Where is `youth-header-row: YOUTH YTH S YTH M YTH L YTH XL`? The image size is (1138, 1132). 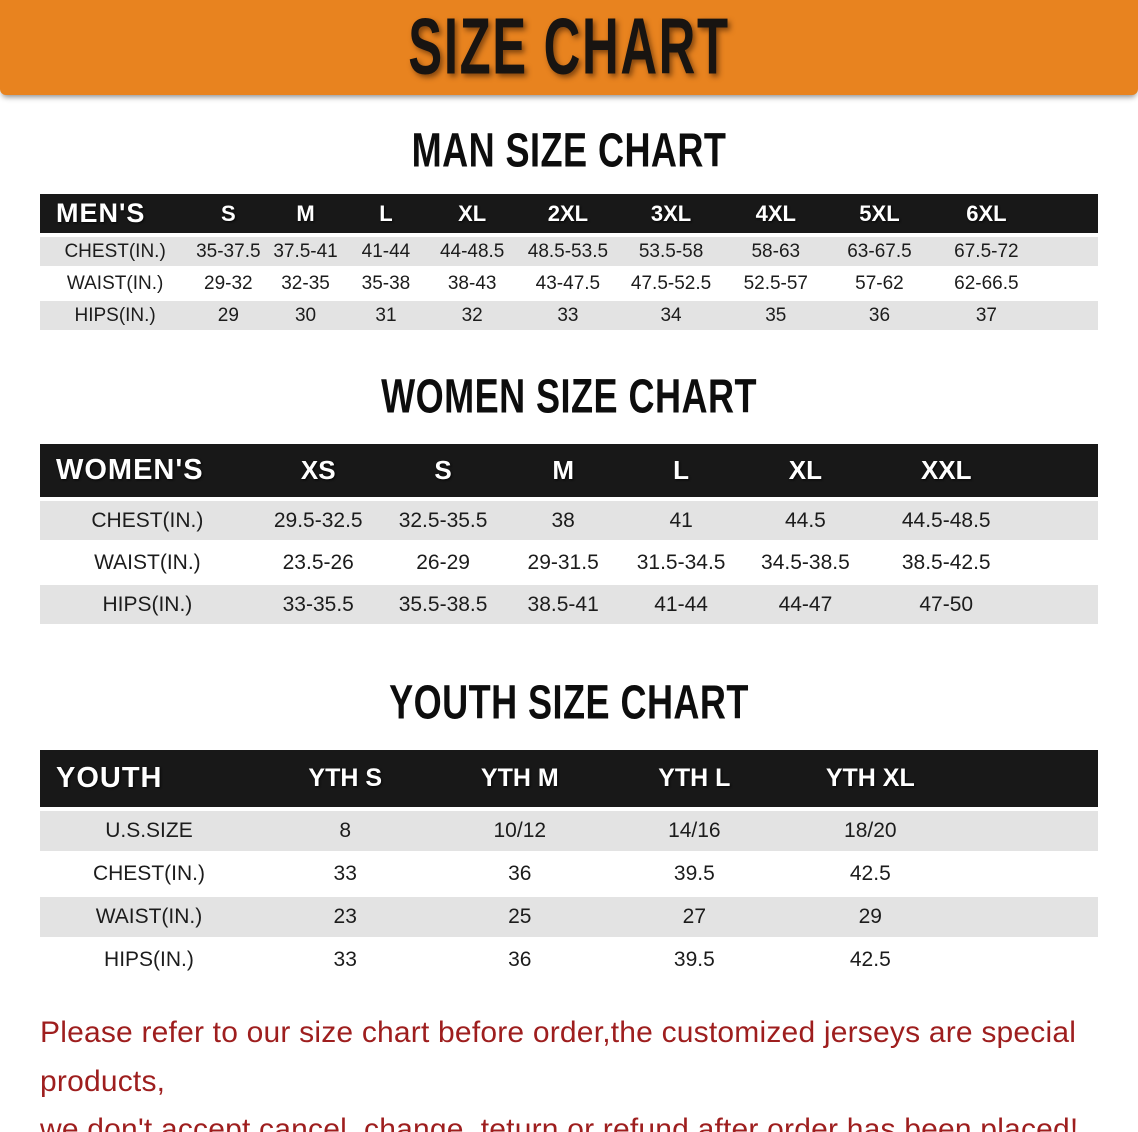 youth-header-row: YOUTH YTH S YTH M YTH L YTH XL is located at coordinates (569, 780).